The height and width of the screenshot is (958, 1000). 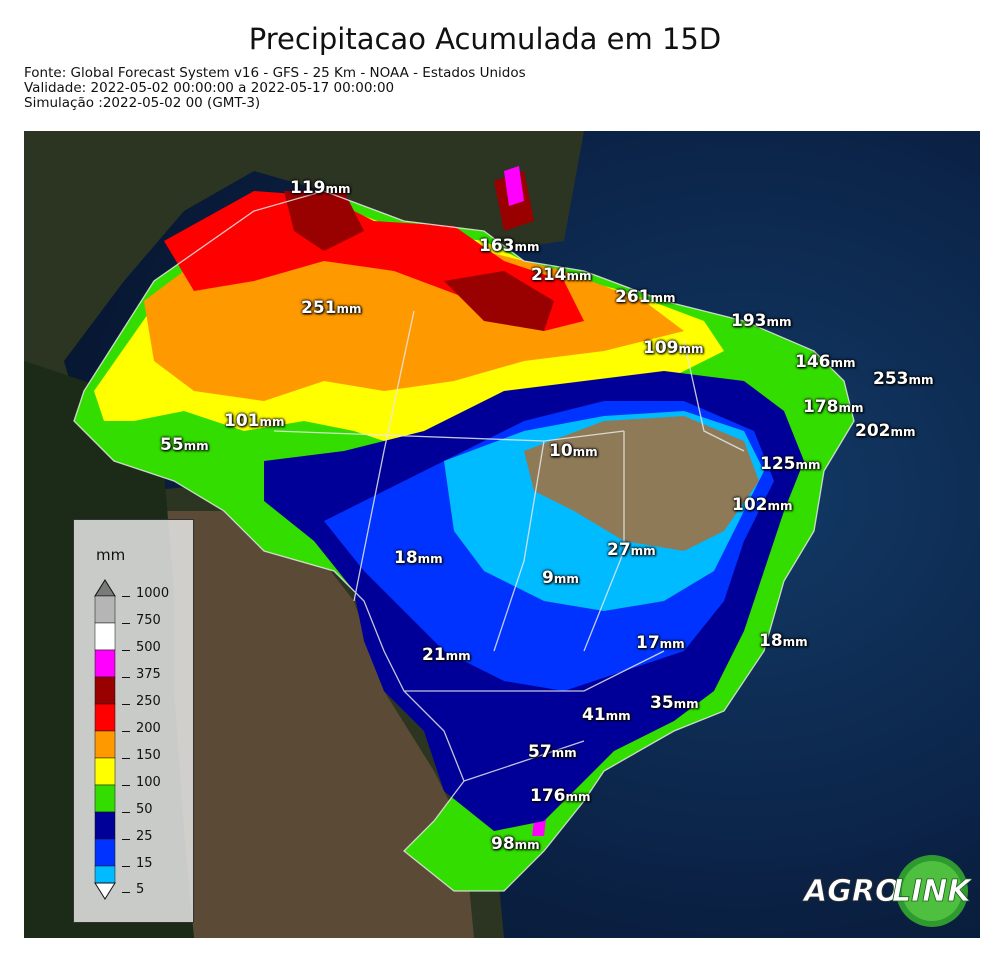 I want to click on value-label: 35mm, so click(x=674, y=703).